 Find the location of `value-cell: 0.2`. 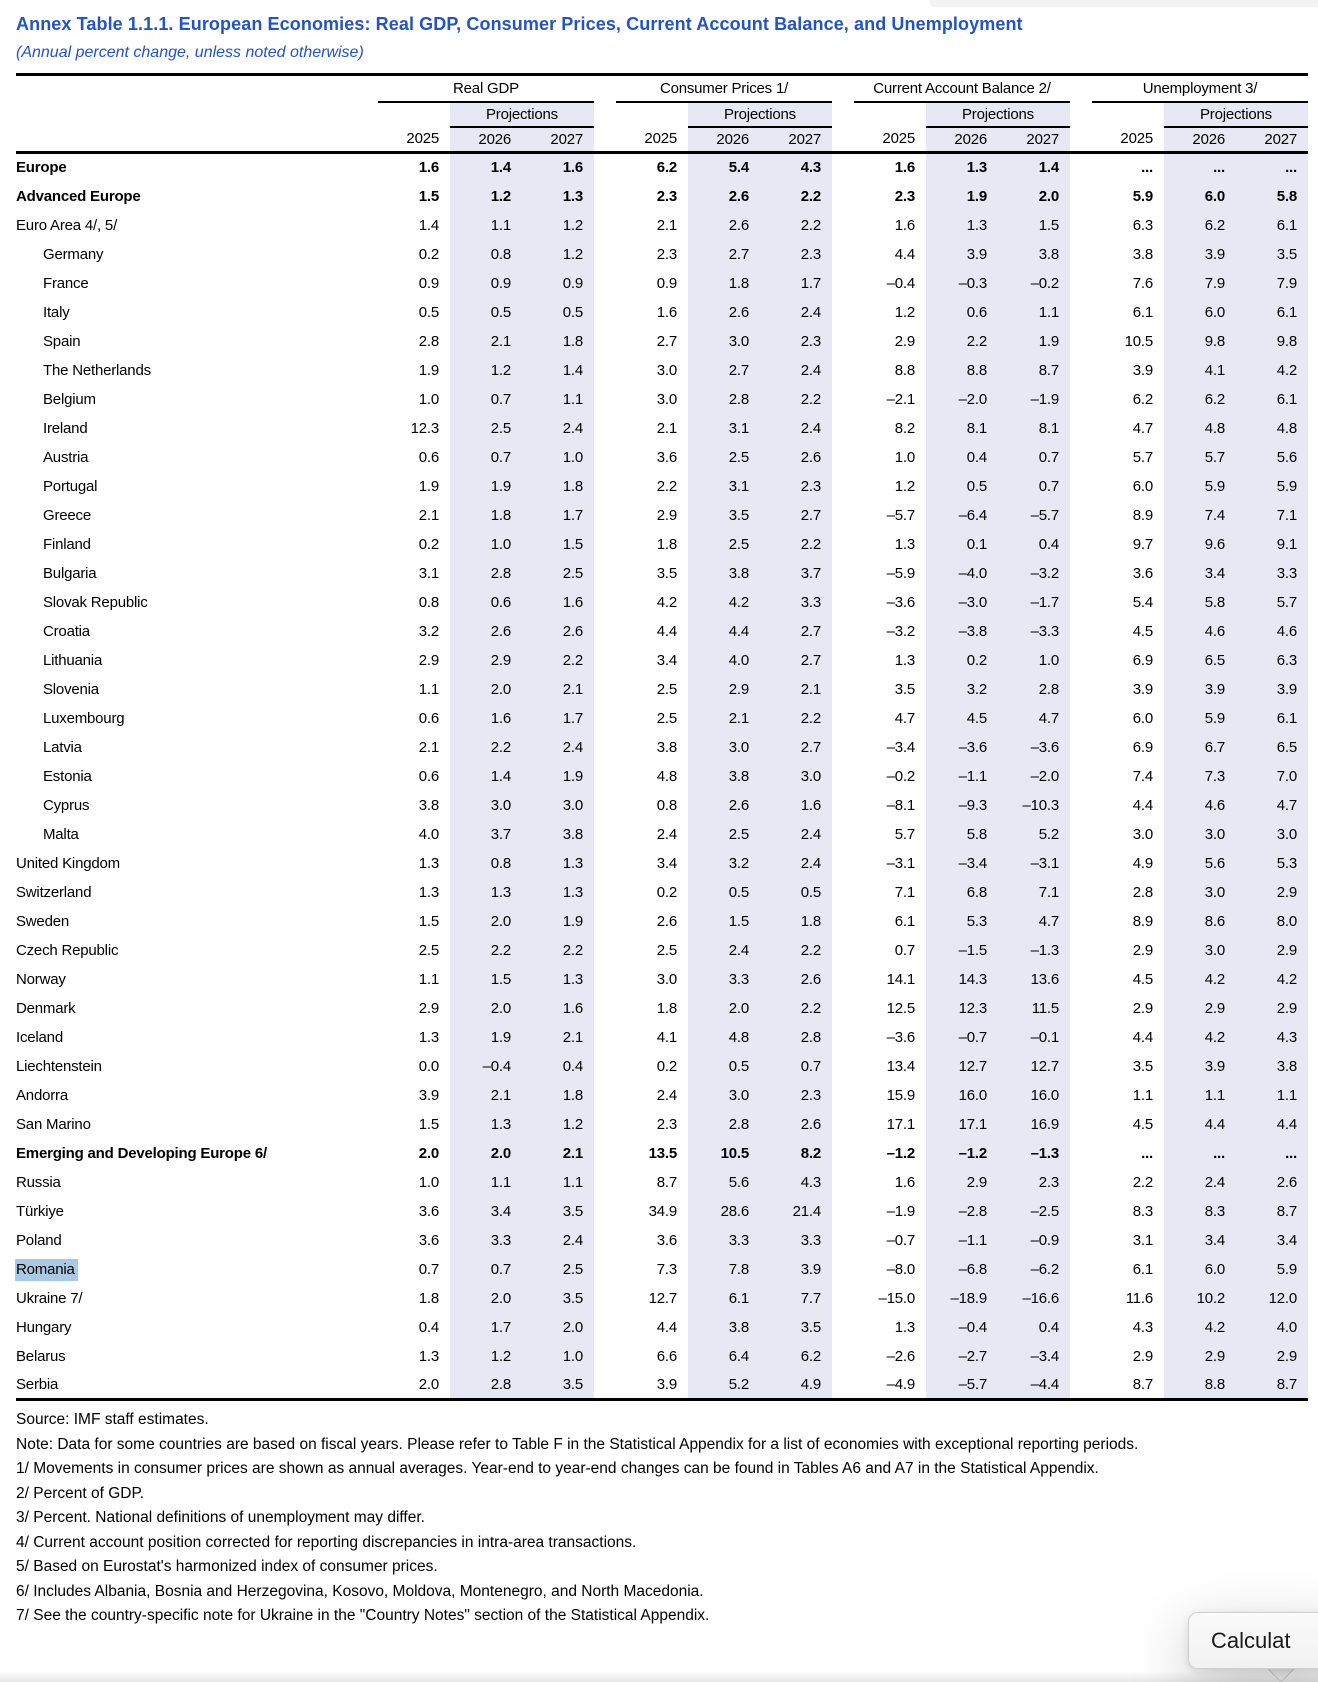

value-cell: 0.2 is located at coordinates (428, 544).